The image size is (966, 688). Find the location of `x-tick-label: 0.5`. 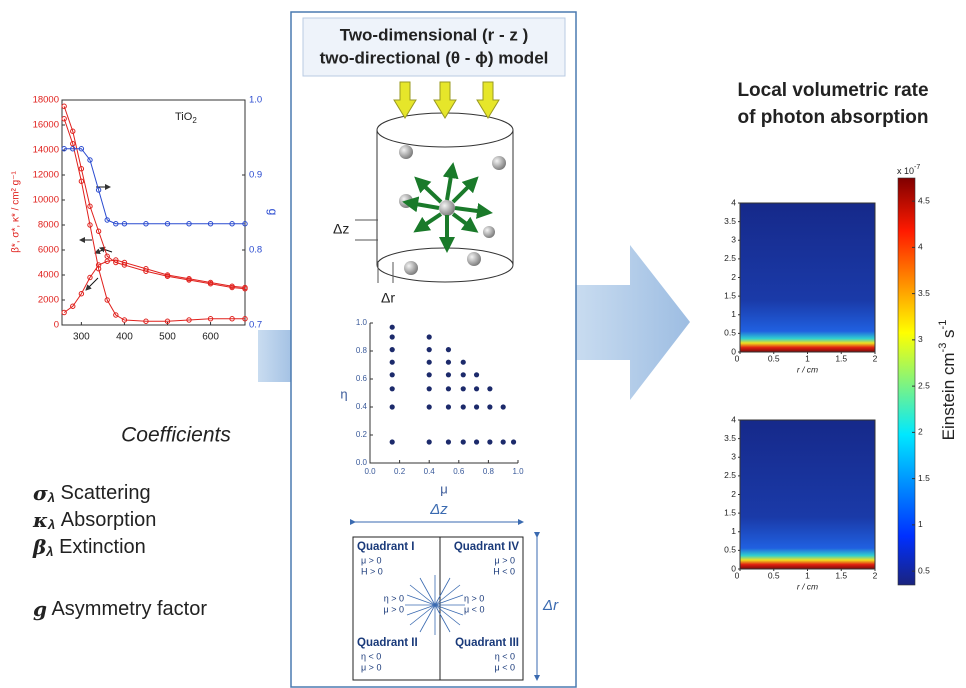

x-tick-label: 0.5 is located at coordinates (774, 575).